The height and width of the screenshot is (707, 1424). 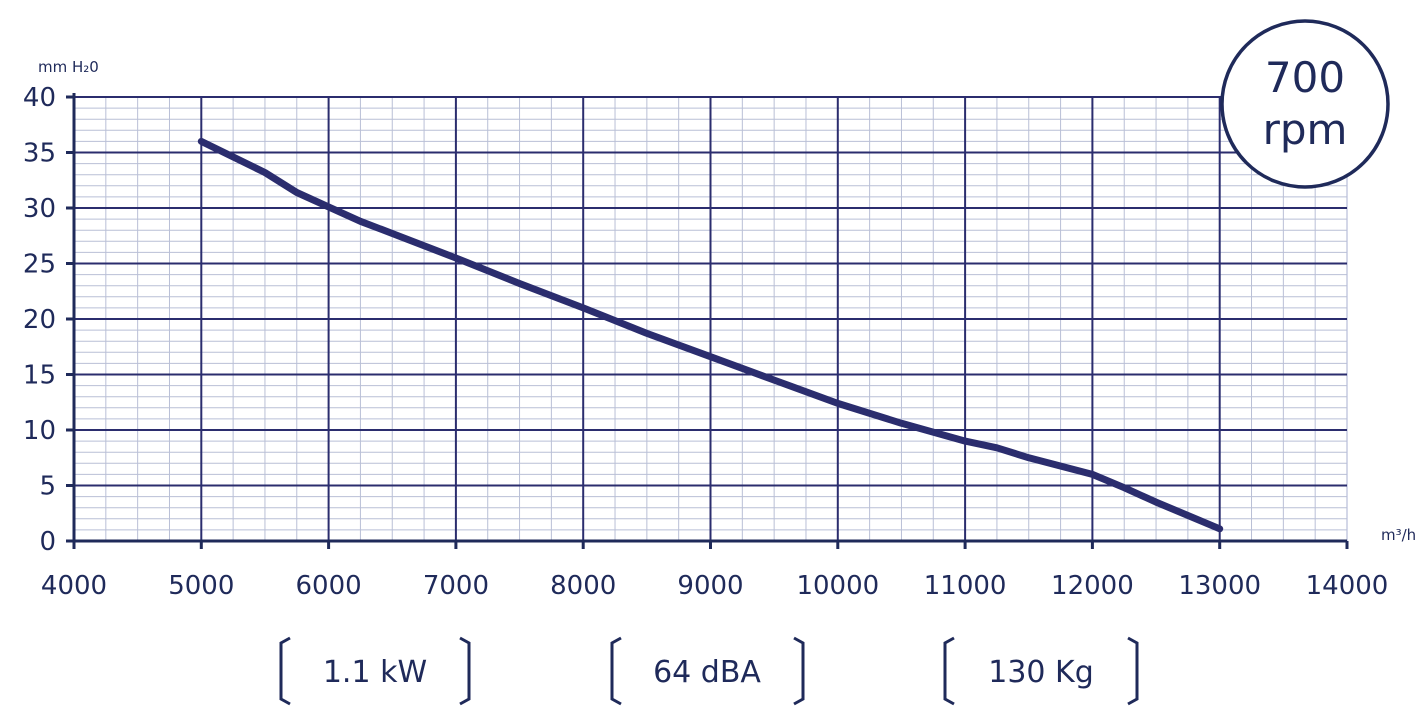 I want to click on spec-power: 1.1 kW, so click(x=375, y=671).